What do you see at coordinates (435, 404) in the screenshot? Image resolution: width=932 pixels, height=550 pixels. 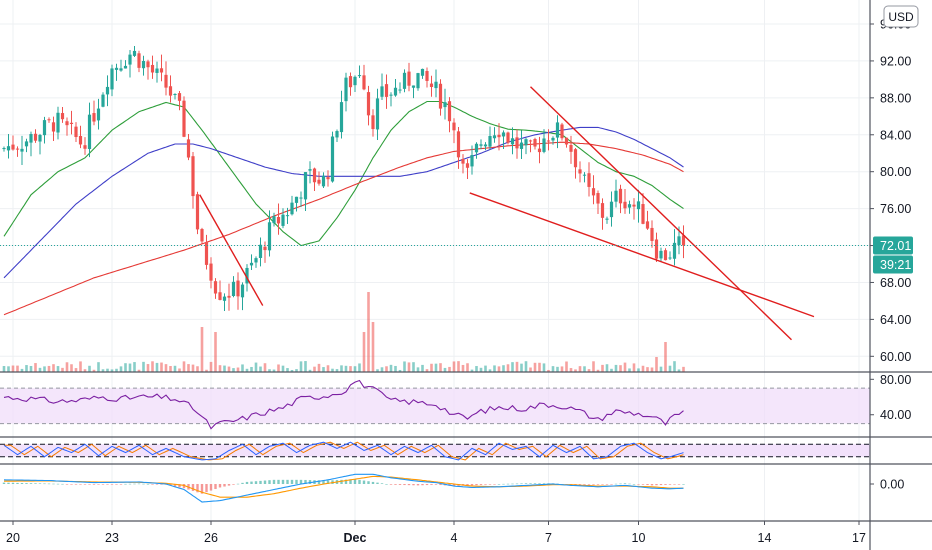 I see `rsi-panel` at bounding box center [435, 404].